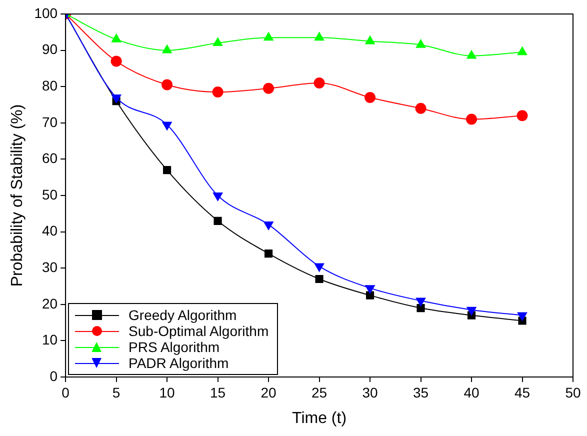 This screenshot has width=587, height=436. What do you see at coordinates (17, 195) in the screenshot?
I see `y-axis-title: Probability of Stability (%)` at bounding box center [17, 195].